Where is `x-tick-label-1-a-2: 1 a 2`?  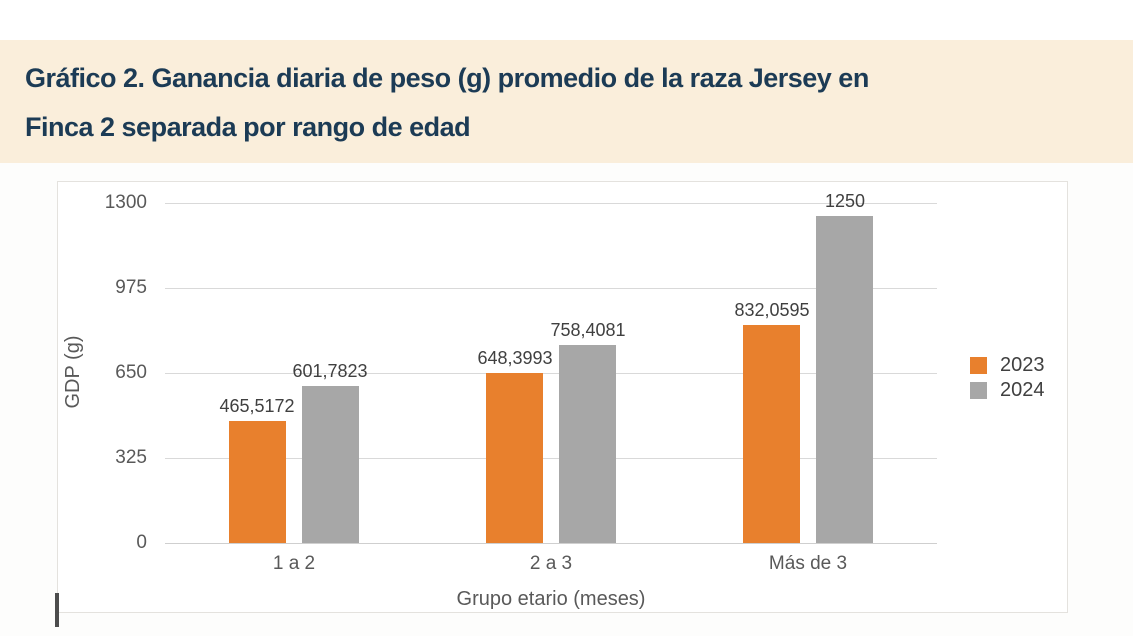
x-tick-label-1-a-2: 1 a 2 is located at coordinates (294, 563).